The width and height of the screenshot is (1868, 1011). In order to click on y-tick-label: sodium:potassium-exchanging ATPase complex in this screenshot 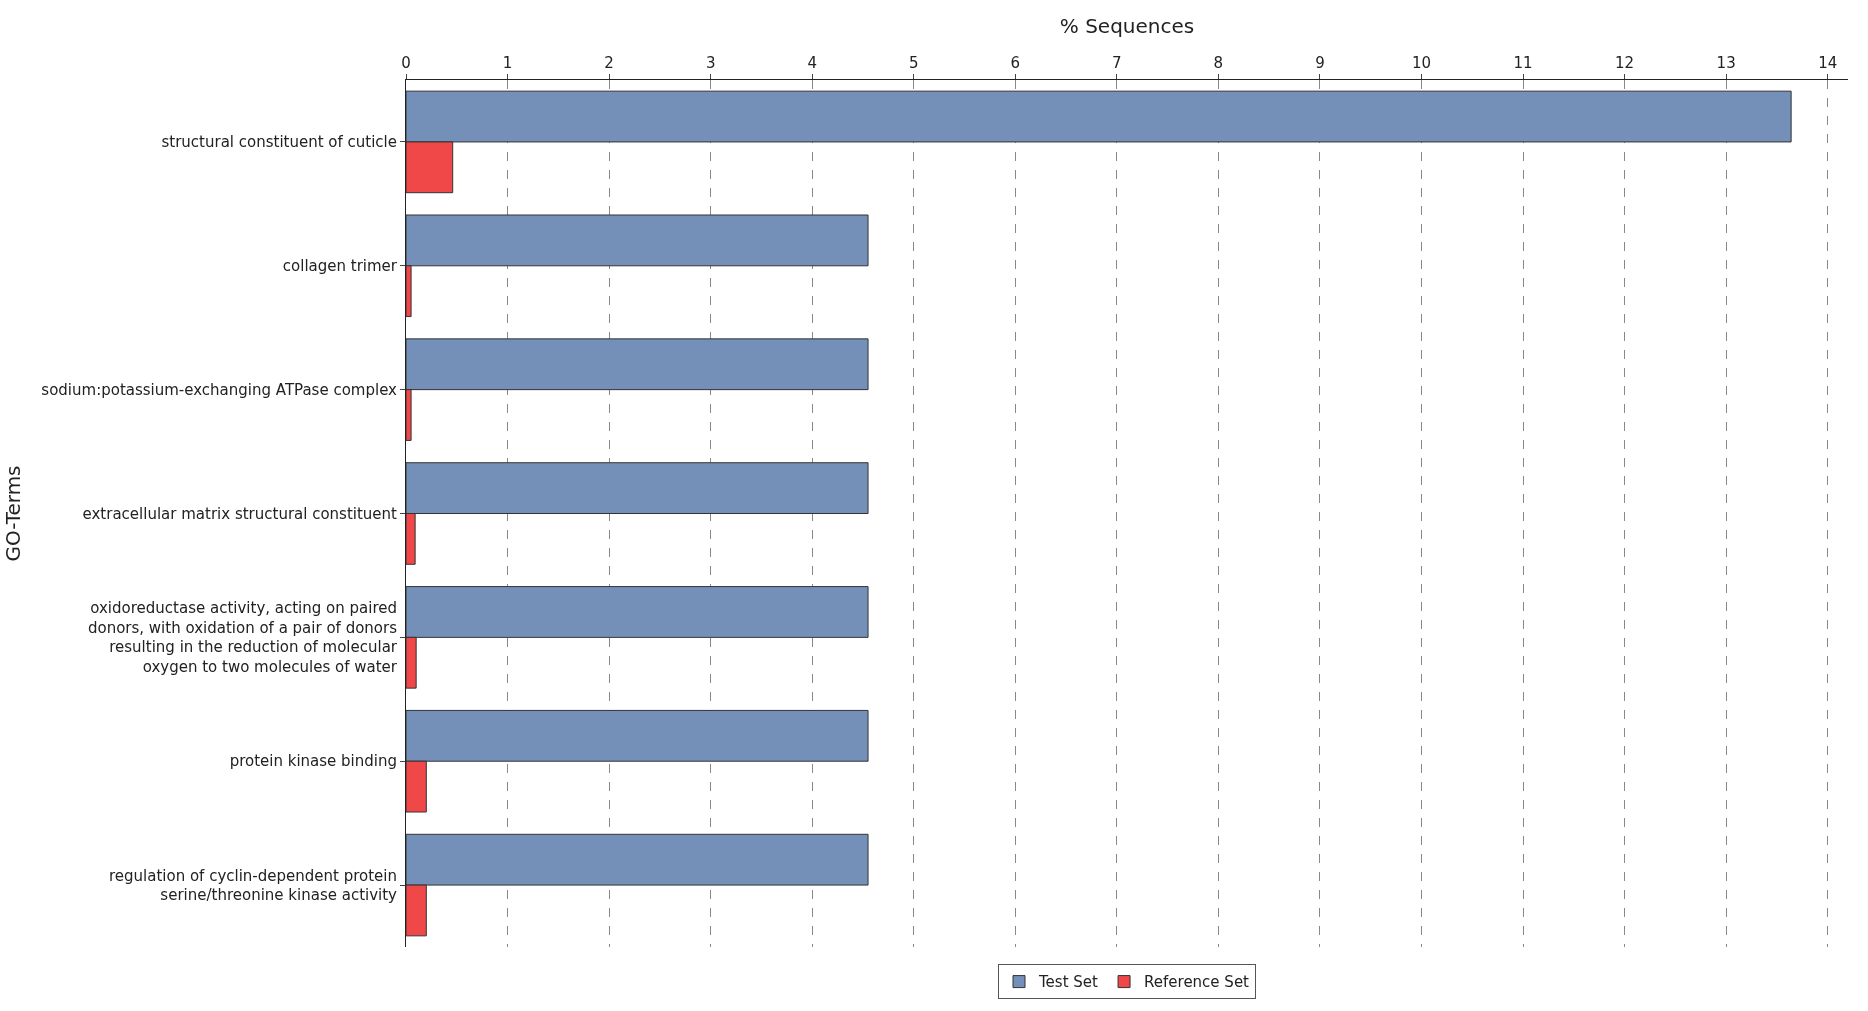, I will do `click(219, 389)`.